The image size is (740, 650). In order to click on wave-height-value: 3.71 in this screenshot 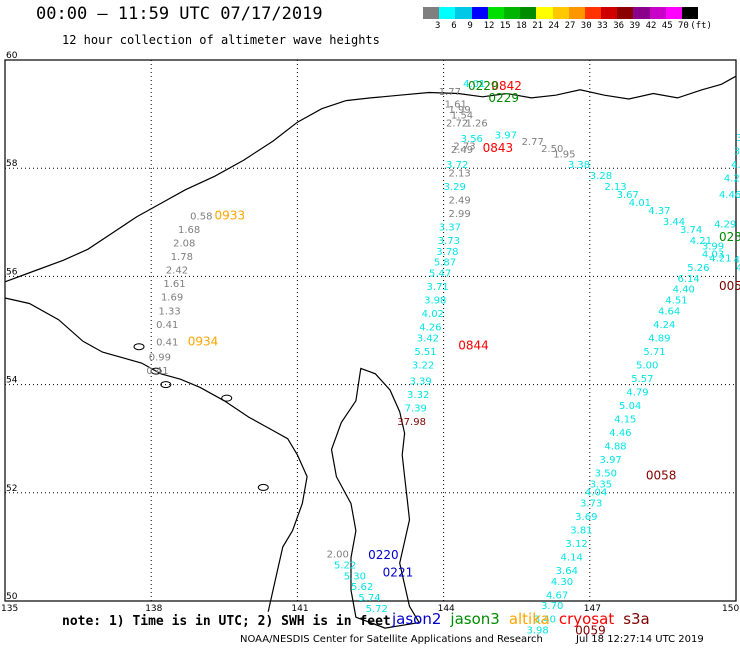, I will do `click(438, 287)`.